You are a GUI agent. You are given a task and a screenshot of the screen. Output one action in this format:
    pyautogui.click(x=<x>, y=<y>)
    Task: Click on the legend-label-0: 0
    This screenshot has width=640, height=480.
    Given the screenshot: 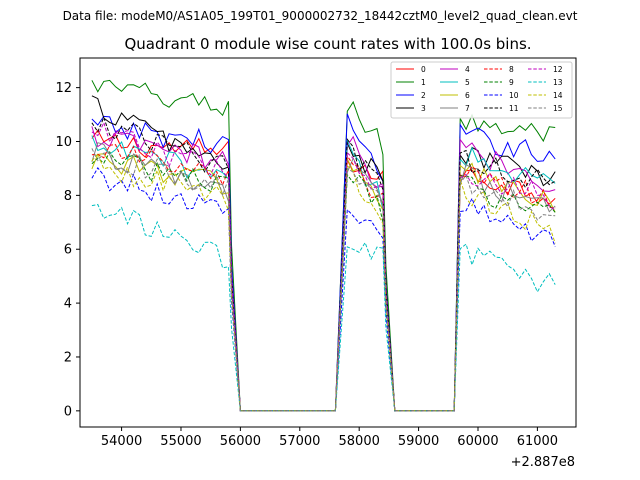 What is the action you would take?
    pyautogui.click(x=423, y=69)
    